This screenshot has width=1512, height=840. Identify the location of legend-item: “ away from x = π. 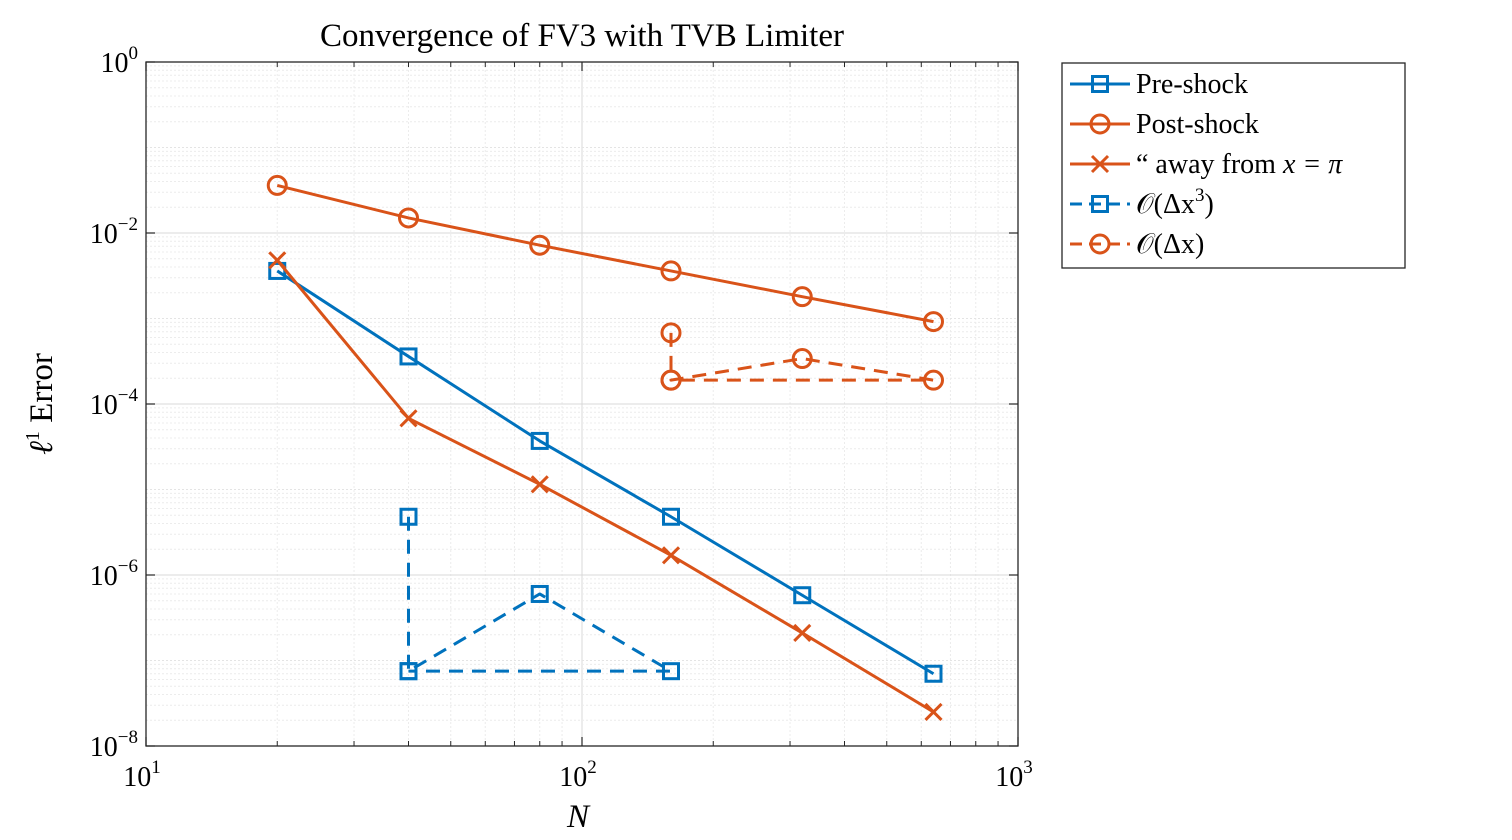
(1206, 164).